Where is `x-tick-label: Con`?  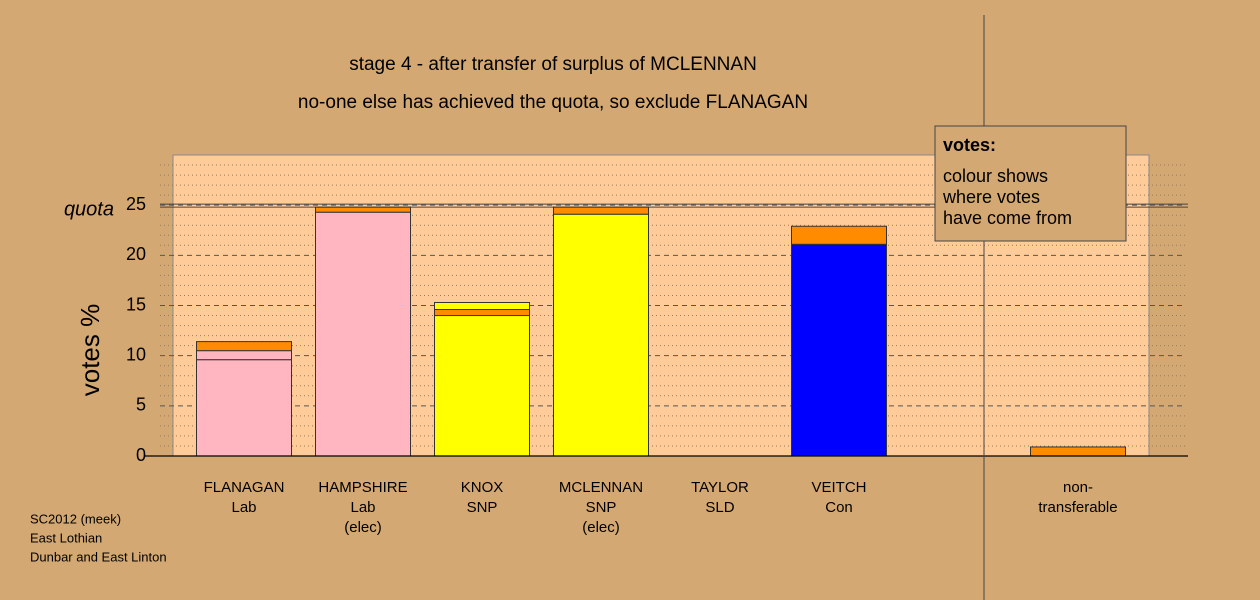 x-tick-label: Con is located at coordinates (839, 507).